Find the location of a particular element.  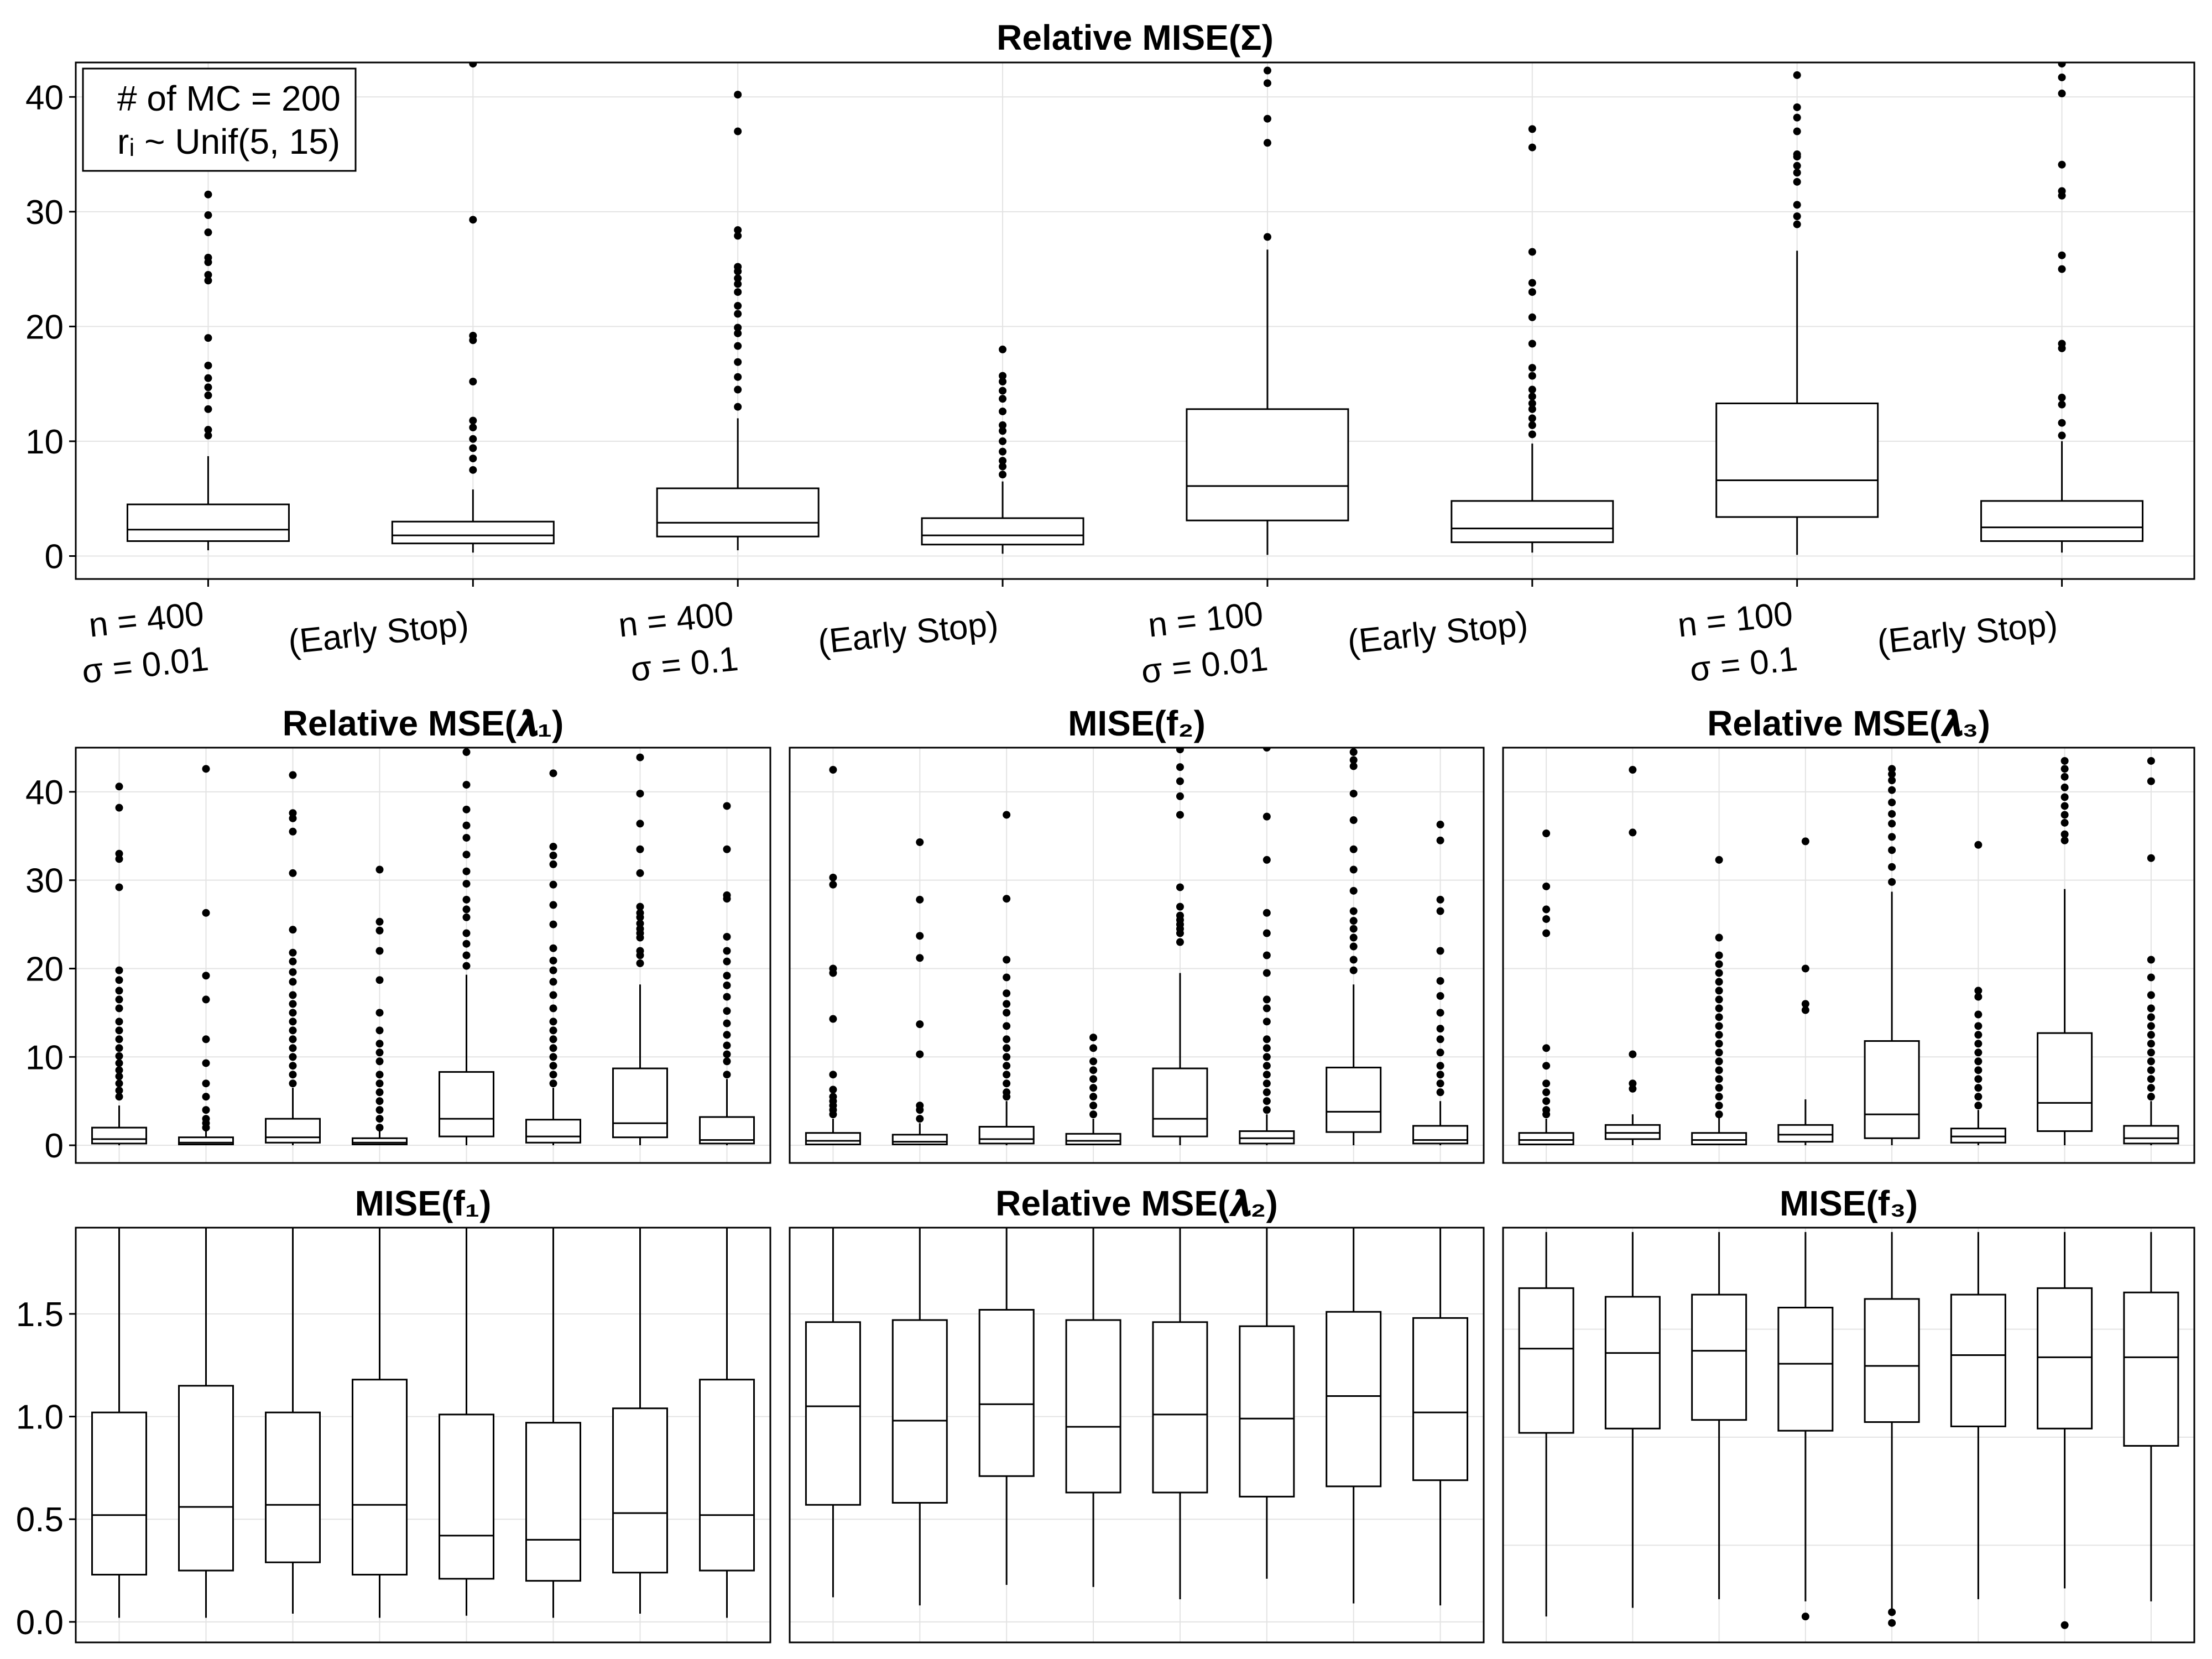

legend-r-distribution: rᵢ ~ Unif(5, 15) is located at coordinates (229, 141).